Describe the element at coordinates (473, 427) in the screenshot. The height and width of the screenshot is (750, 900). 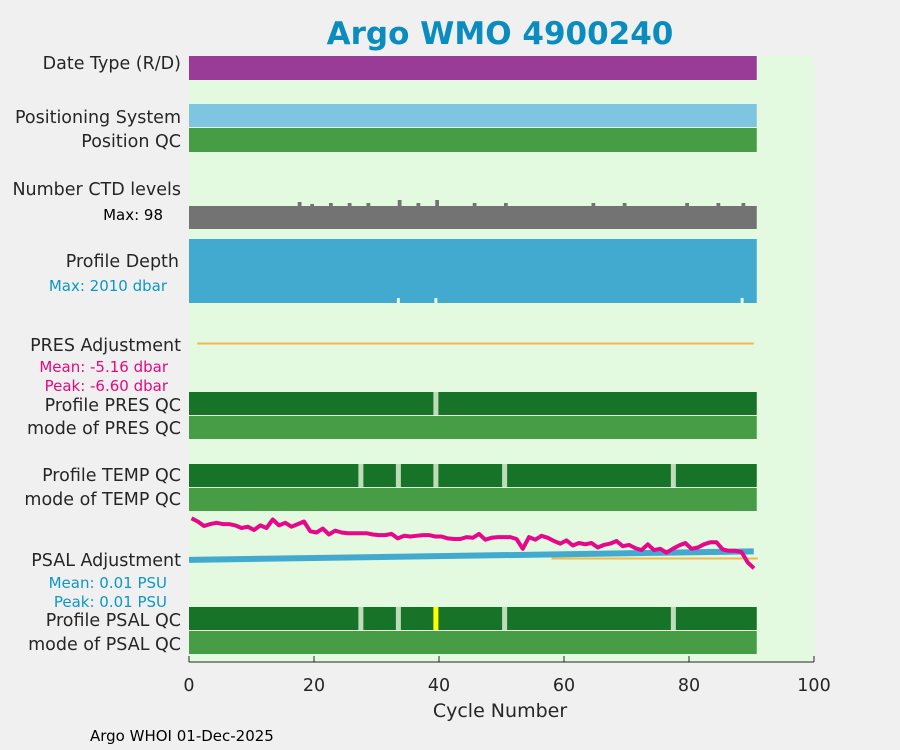
I see `mode-pres-qc-bar` at that location.